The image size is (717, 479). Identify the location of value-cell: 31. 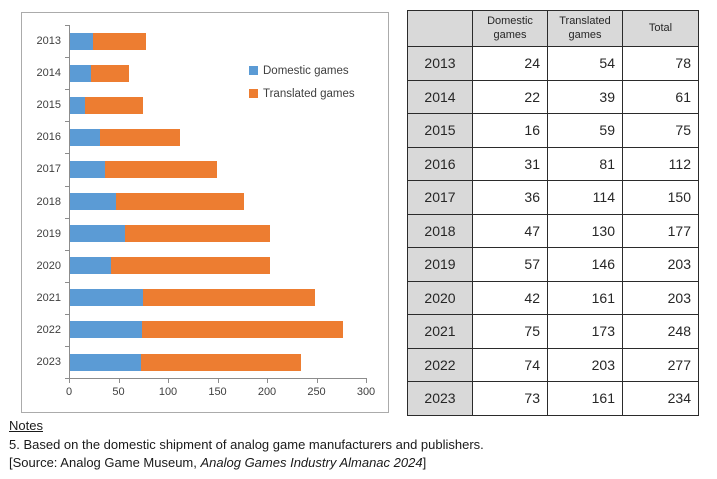
(510, 163).